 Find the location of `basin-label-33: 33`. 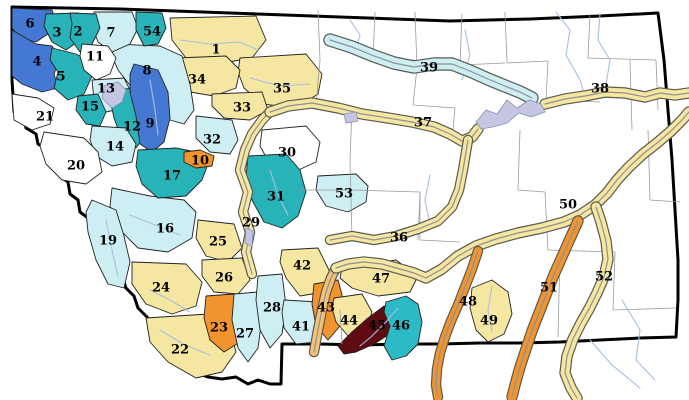

basin-label-33: 33 is located at coordinates (242, 108).